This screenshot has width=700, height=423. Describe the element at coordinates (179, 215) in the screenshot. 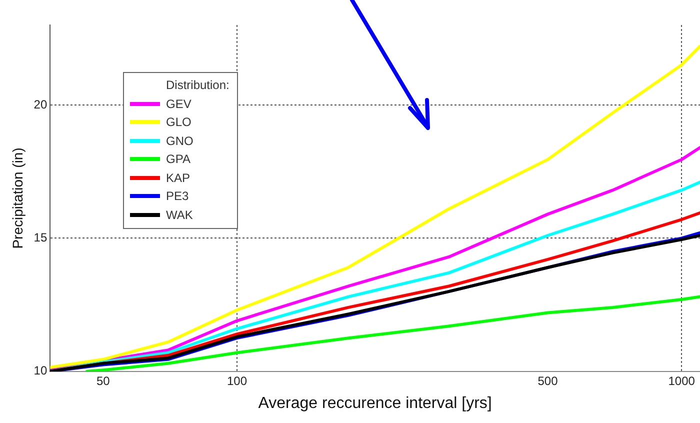

I see `legend-label: WAK` at that location.